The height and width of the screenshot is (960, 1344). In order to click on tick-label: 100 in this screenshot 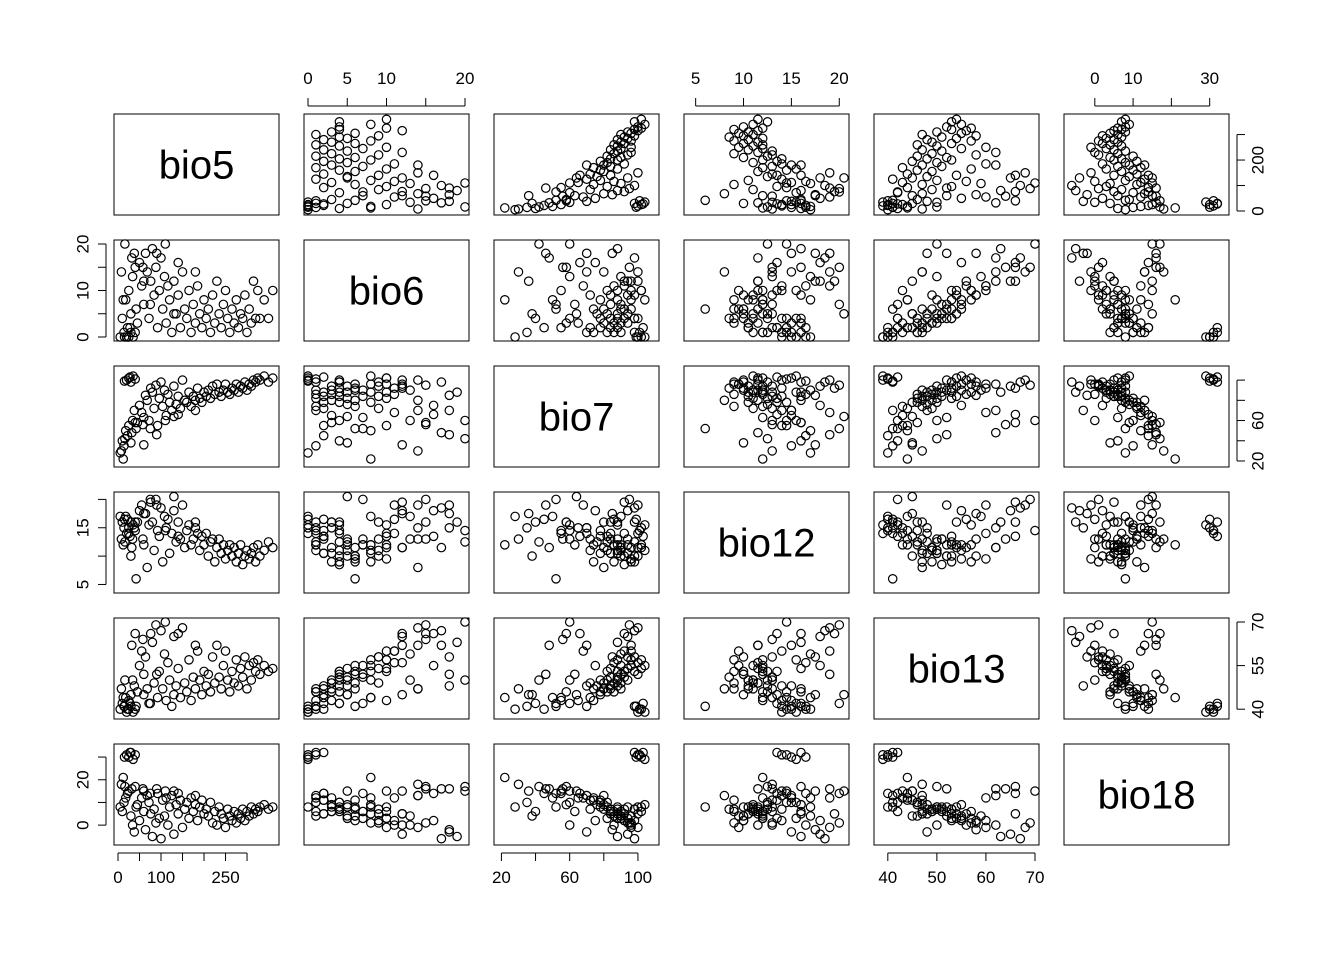, I will do `click(638, 877)`.